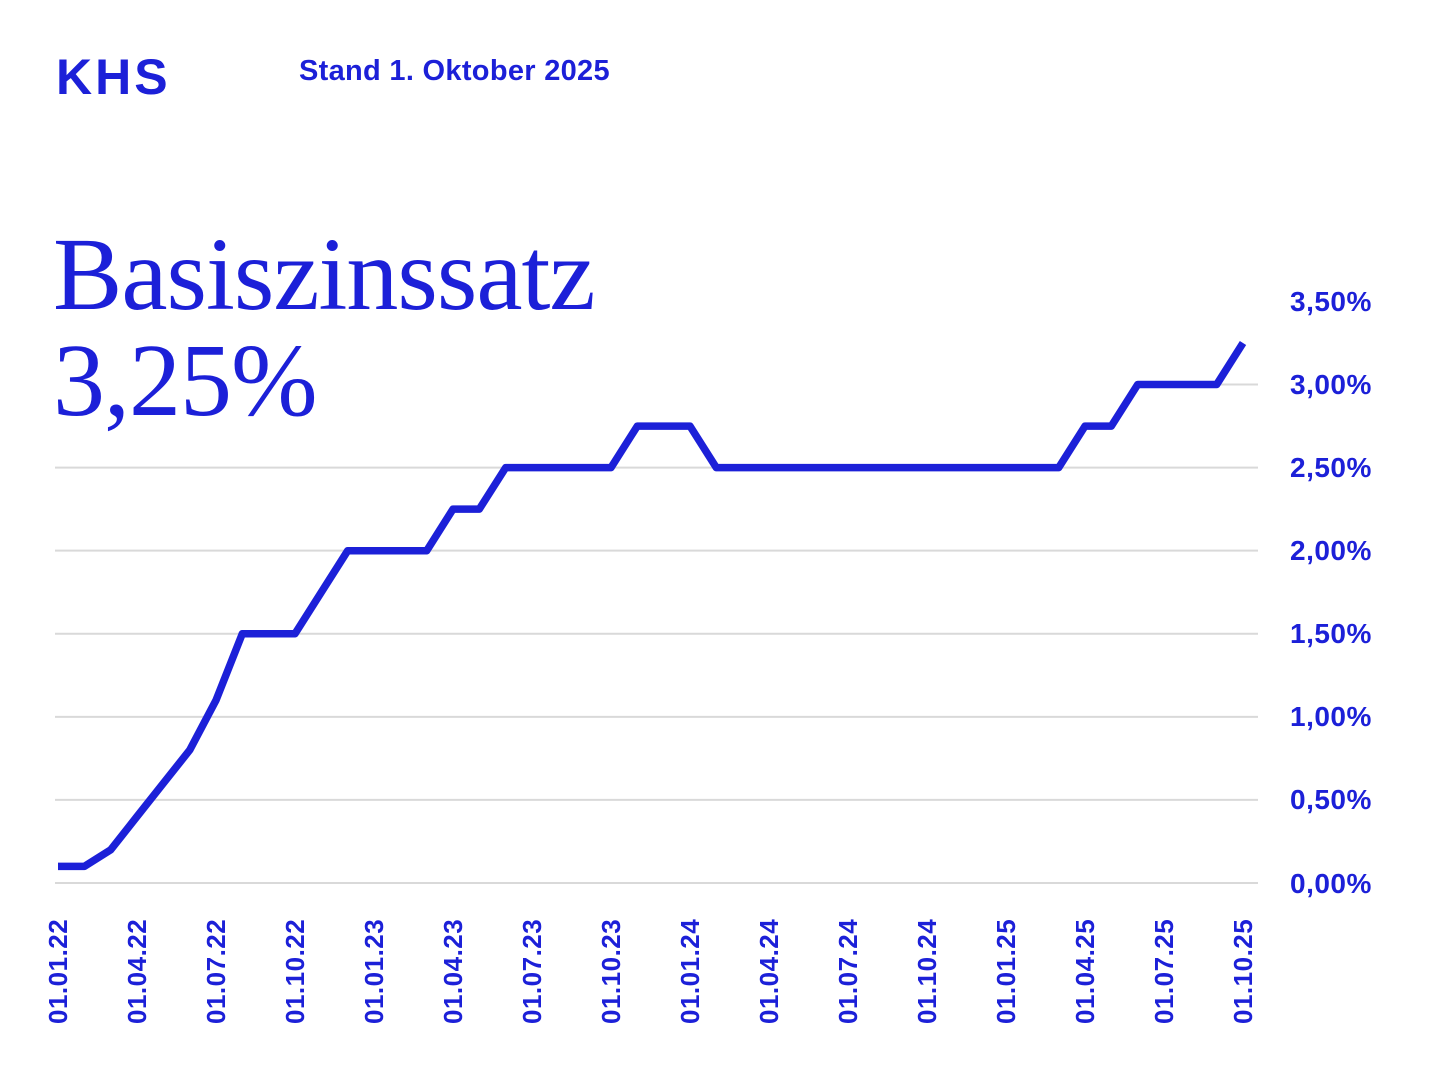  Describe the element at coordinates (1331, 385) in the screenshot. I see `y-axis-tick-label: 3,00%` at that location.